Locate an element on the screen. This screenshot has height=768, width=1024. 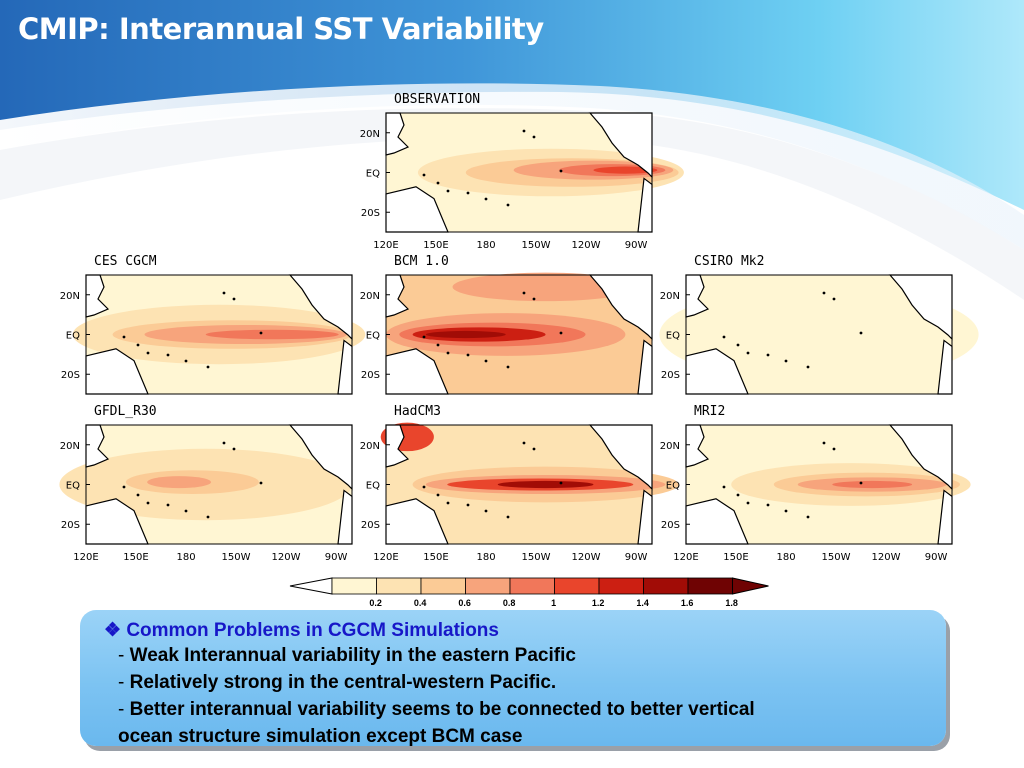
map-panel-bcm: BCM 1.0 20N EQ 20S is located at coordinates (506, 324).